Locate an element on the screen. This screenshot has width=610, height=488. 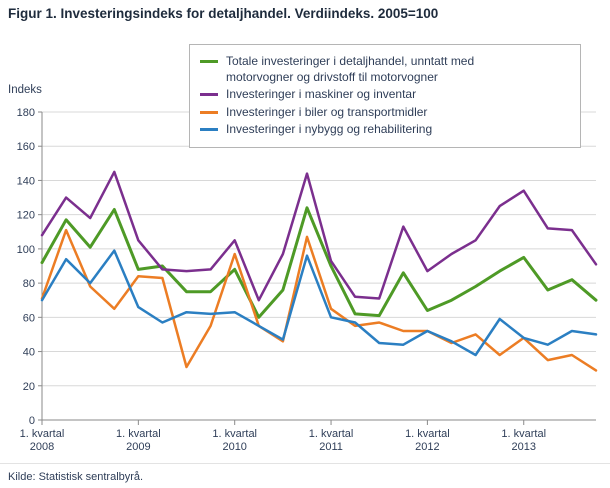
y-axis-title: Indeks is located at coordinates (25, 90).